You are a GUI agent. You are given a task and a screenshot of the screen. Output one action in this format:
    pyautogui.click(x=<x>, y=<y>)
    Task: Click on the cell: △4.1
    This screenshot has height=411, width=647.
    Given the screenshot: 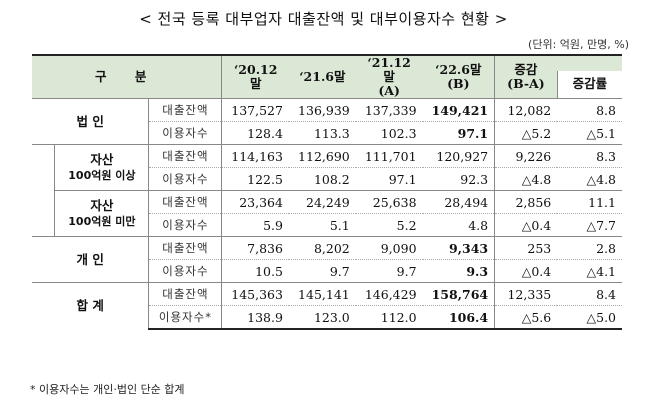 What is the action you would take?
    pyautogui.click(x=589, y=271)
    